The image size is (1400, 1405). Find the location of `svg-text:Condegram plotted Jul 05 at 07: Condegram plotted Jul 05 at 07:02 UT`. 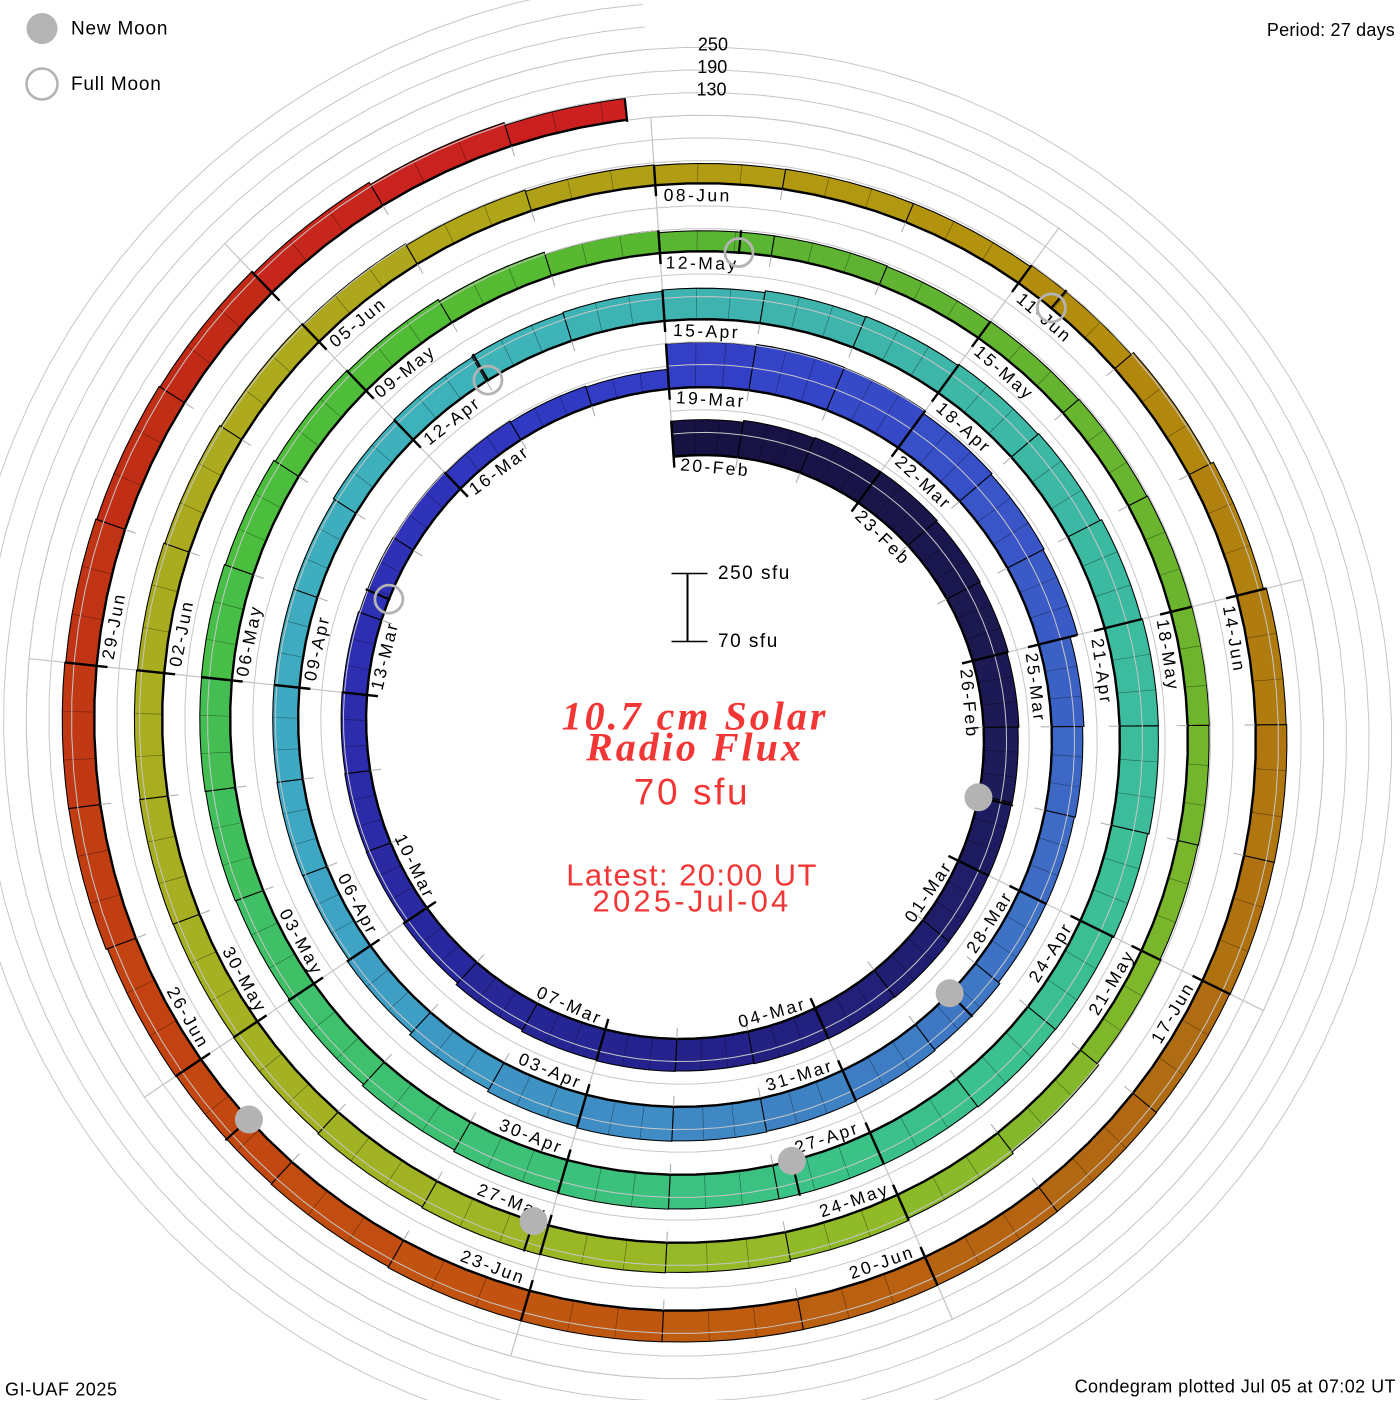

svg-text:Condegram plotted Jul 05 at 07: Condegram plotted Jul 05 at 07:02 UT is located at coordinates (1235, 1387).